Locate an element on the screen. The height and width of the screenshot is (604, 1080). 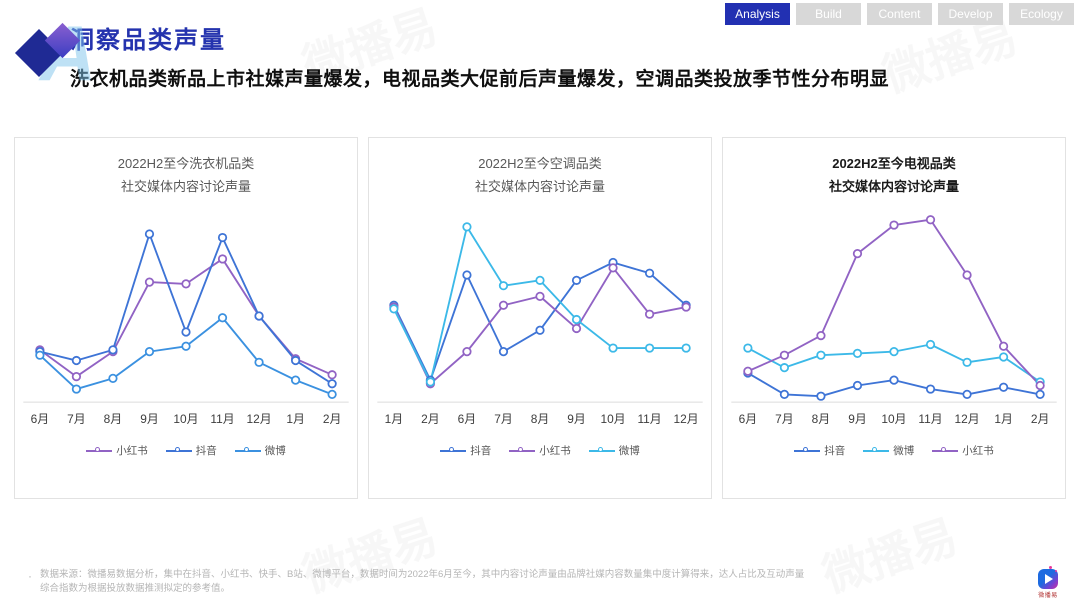
legend-item-微博: 微博 is located at coordinates (260, 450).